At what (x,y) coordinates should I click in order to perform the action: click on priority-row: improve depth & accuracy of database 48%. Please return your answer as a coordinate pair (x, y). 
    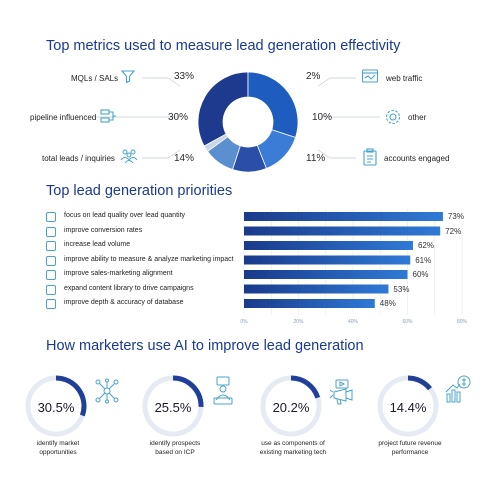
    Looking at the image, I should click on (256, 304).